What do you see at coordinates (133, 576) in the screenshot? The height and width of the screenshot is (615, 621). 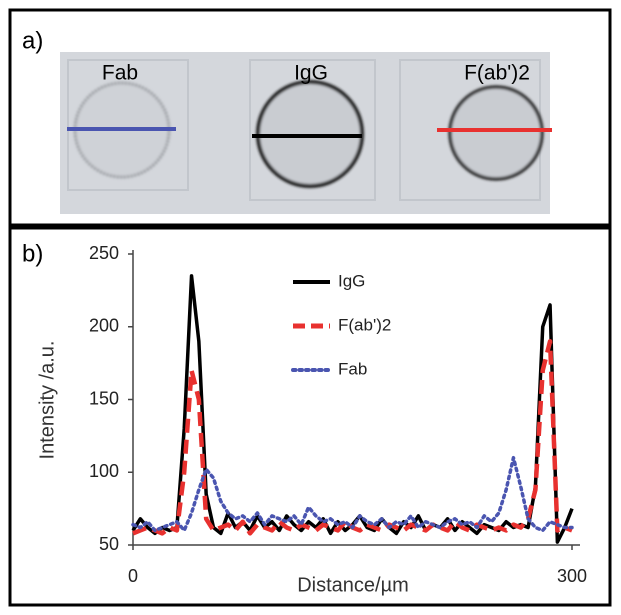 I see `x-tick-label: 0` at bounding box center [133, 576].